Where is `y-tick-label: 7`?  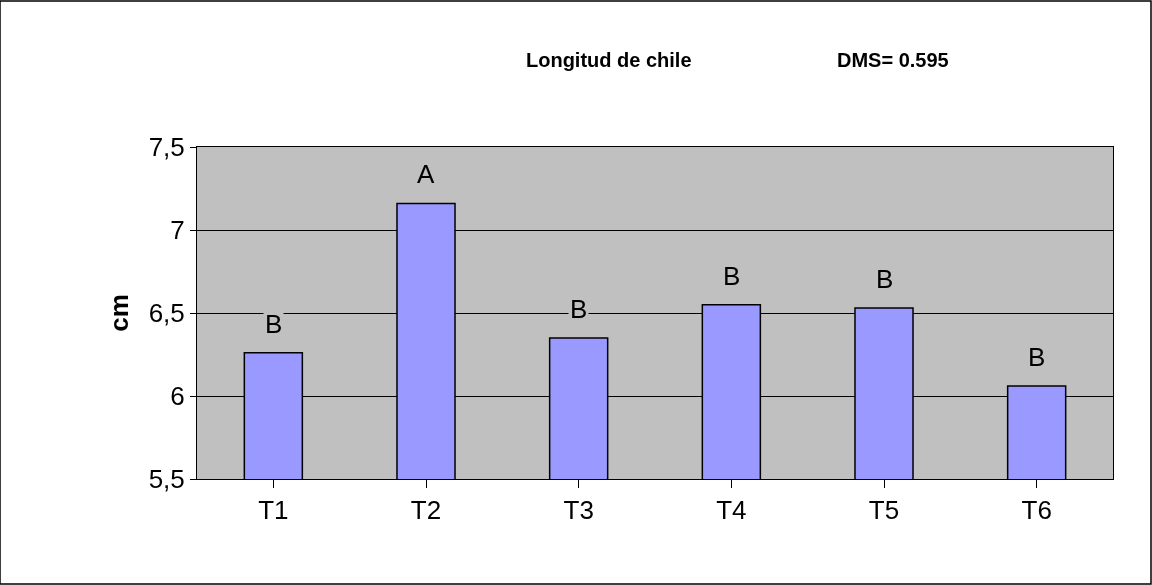 y-tick-label: 7 is located at coordinates (177, 230).